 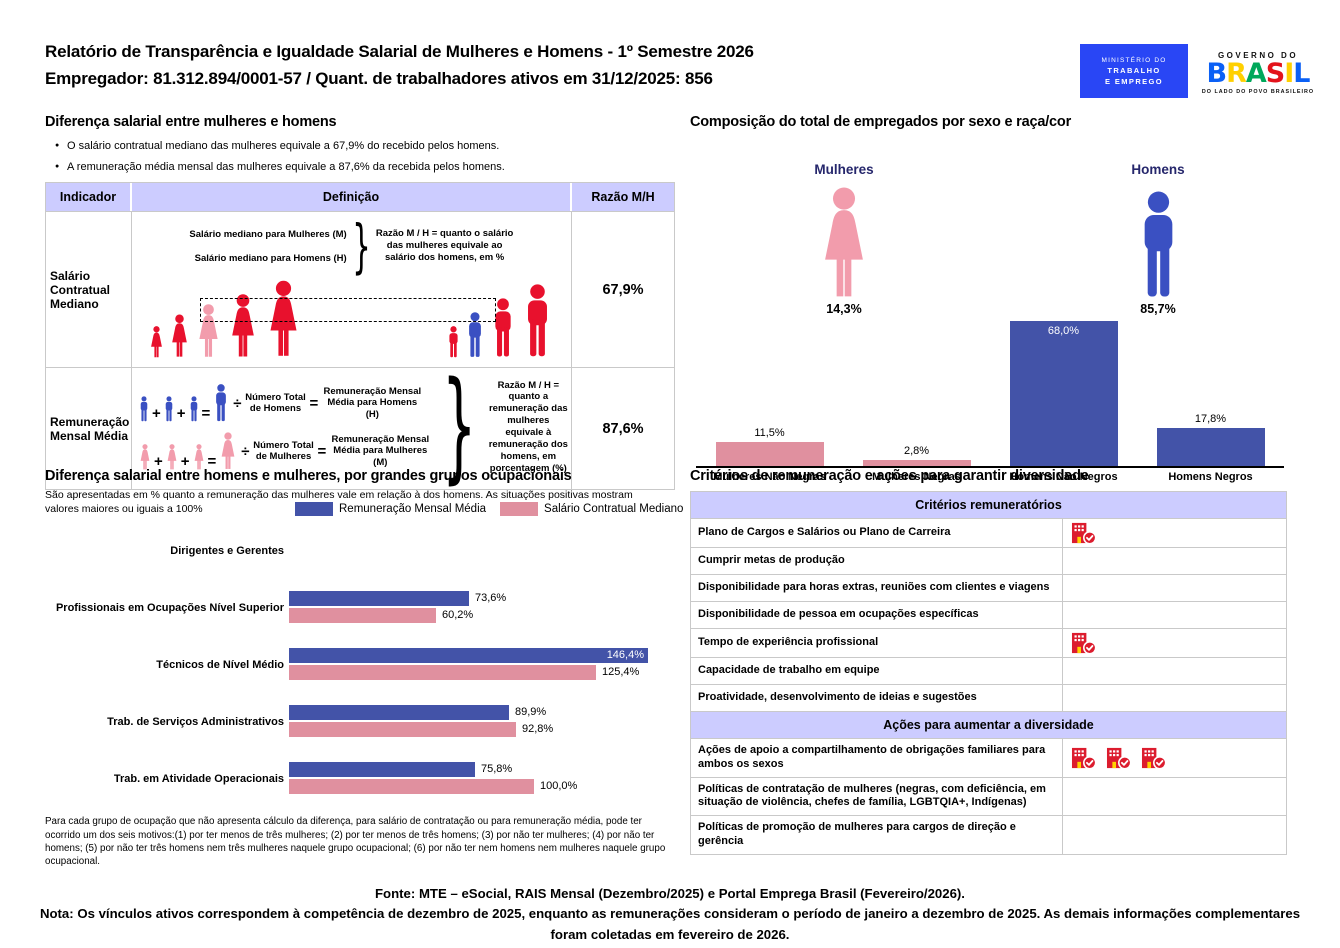 I want to click on legend-swatch-blue, so click(x=314, y=509).